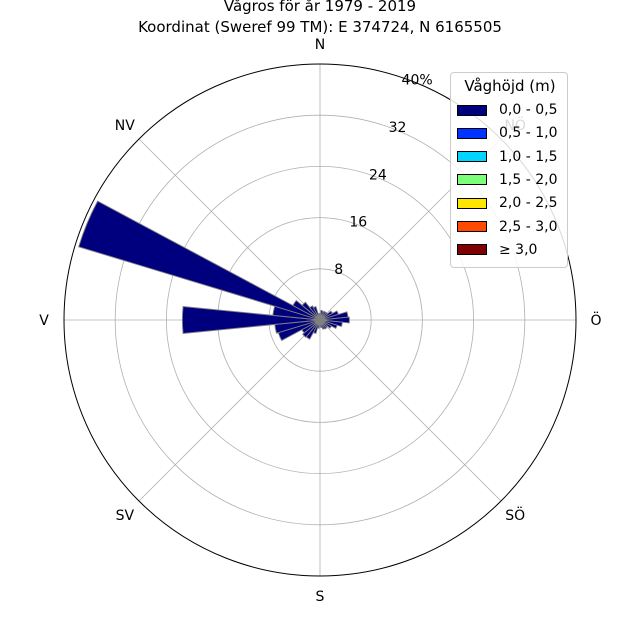  I want to click on legend-label: 1,0 - 1,5, so click(528, 156).